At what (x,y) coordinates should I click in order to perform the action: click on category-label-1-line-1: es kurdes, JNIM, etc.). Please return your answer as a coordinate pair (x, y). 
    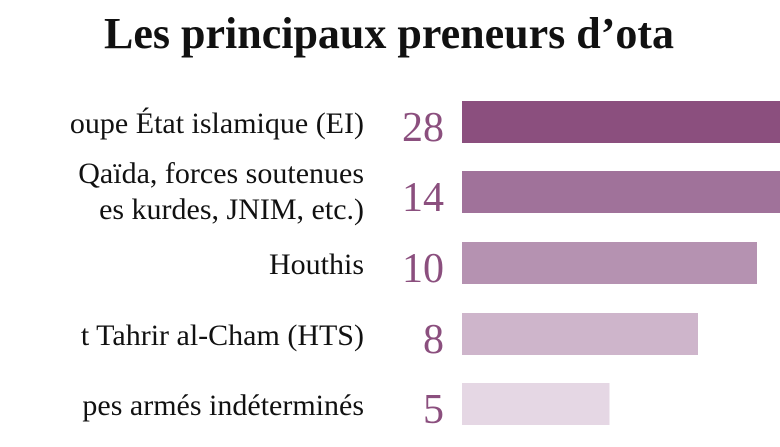
    Looking at the image, I should click on (231, 209).